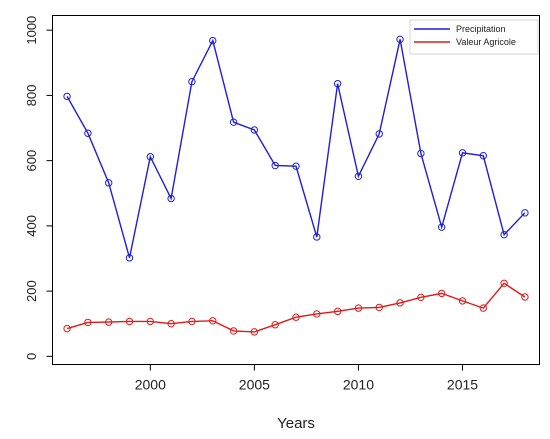  I want to click on y-tick-label: 600, so click(31, 161).